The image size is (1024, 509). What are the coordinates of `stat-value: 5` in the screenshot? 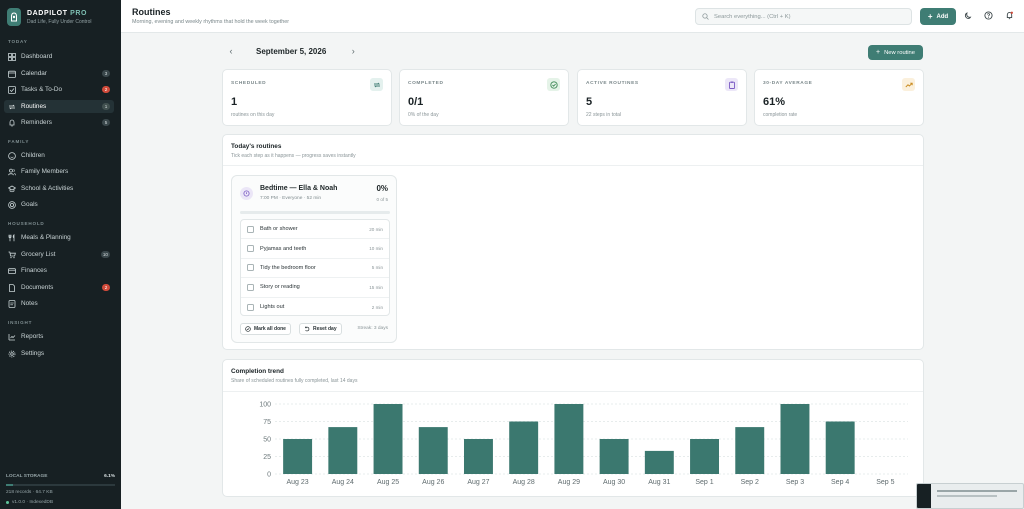 It's located at (589, 102).